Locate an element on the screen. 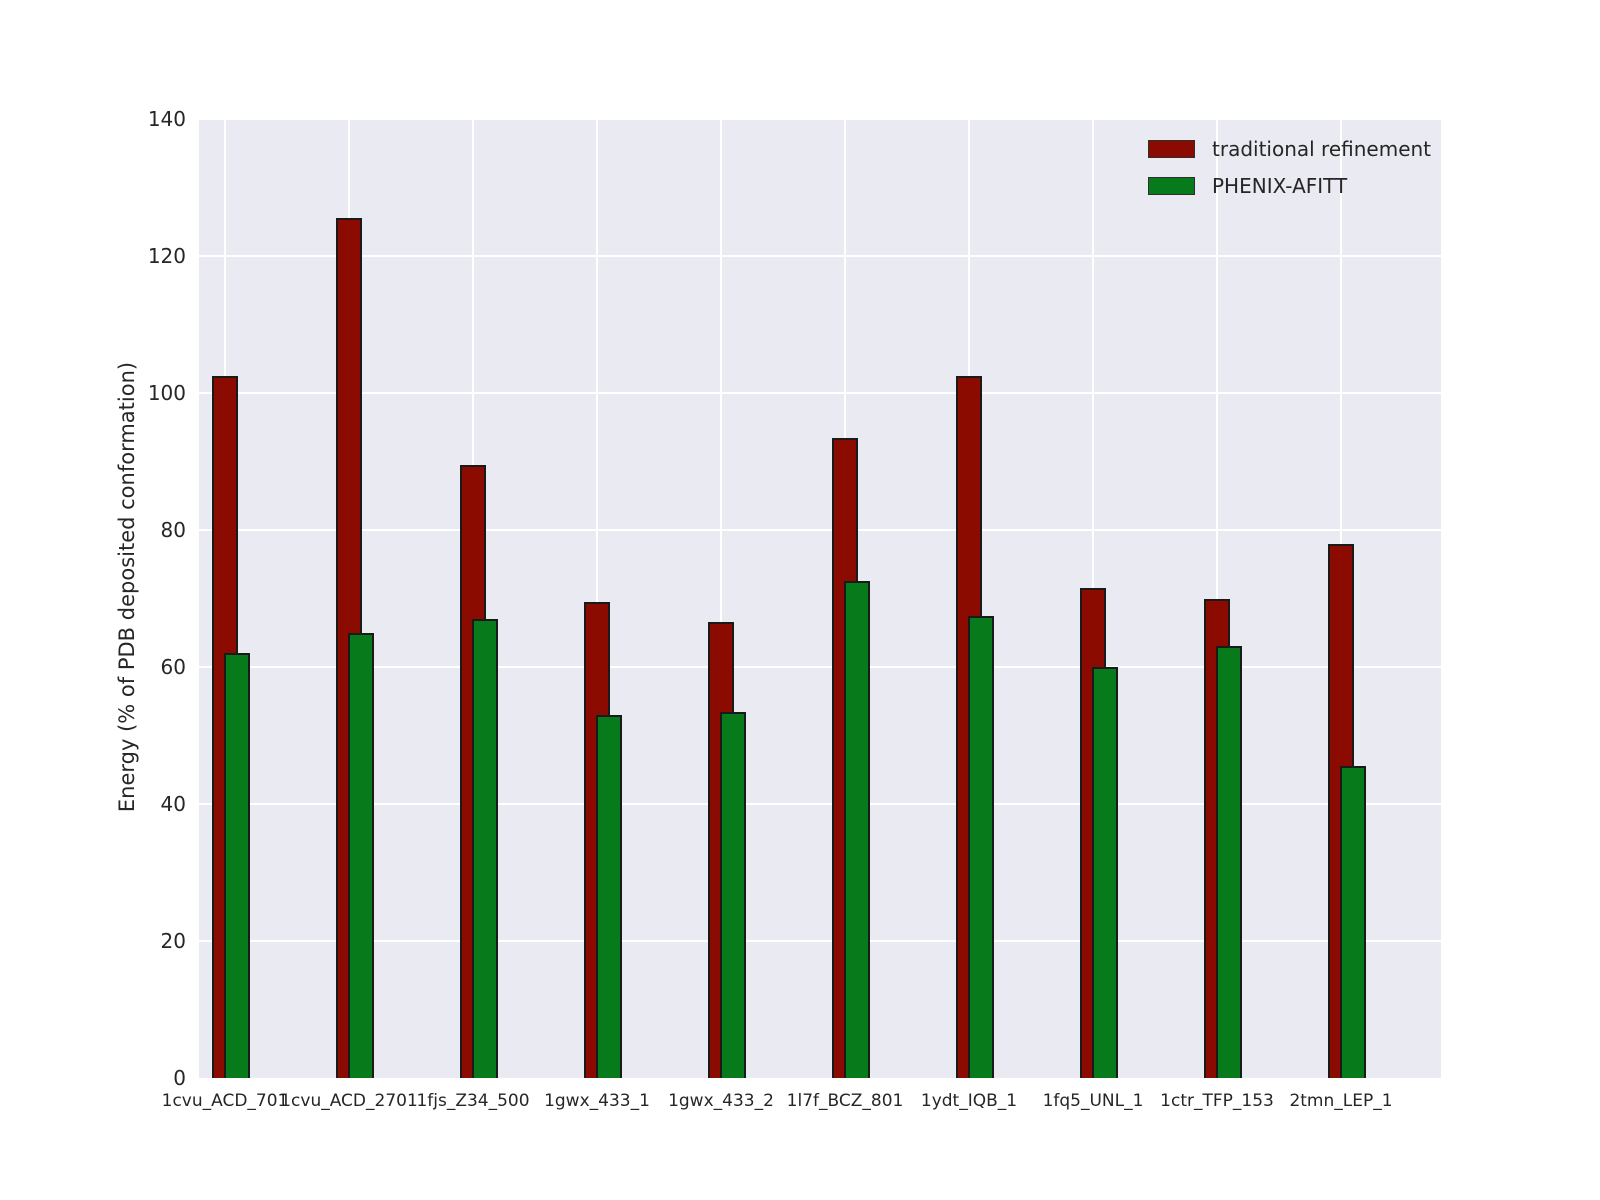 The height and width of the screenshot is (1200, 1600). legend: traditional refinement PHENIX-AFITT is located at coordinates (1289, 174).